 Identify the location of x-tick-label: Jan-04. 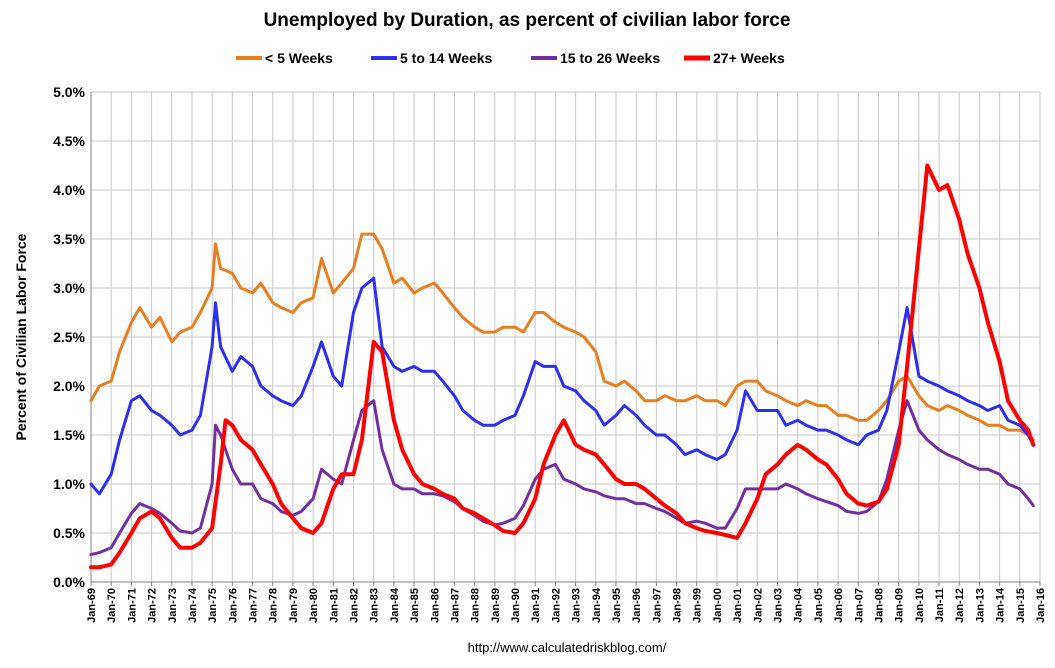
(799, 605).